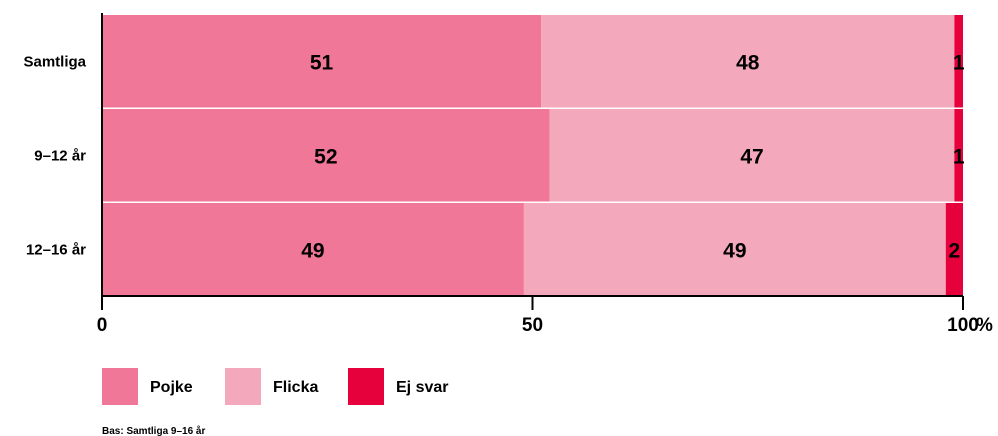 The height and width of the screenshot is (436, 998). What do you see at coordinates (102, 325) in the screenshot?
I see `x-tick-label: 0` at bounding box center [102, 325].